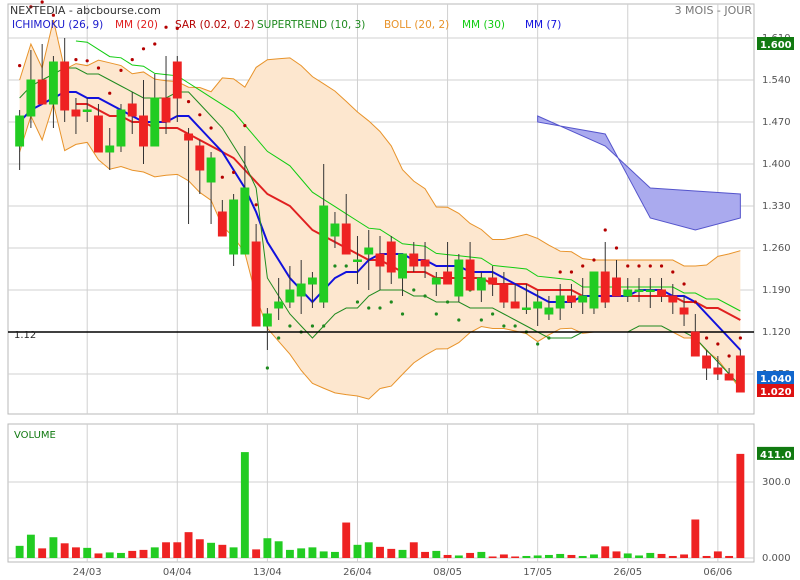 The image size is (800, 580). Describe the element at coordinates (776, 164) in the screenshot. I see `price-tick-label: 1.400` at that location.